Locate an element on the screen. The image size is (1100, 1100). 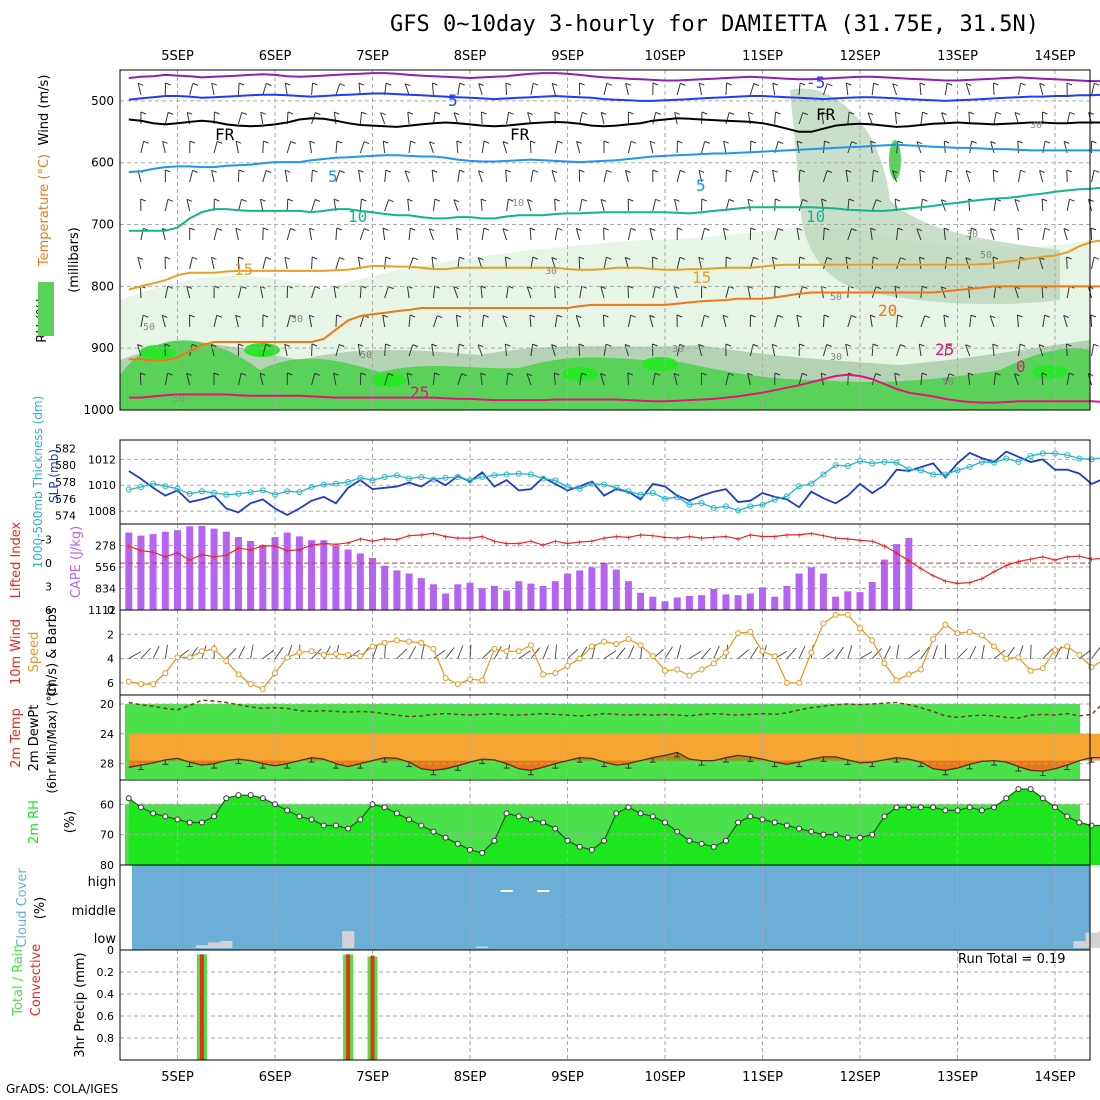
top-date-label: 13SEP is located at coordinates (957, 56).